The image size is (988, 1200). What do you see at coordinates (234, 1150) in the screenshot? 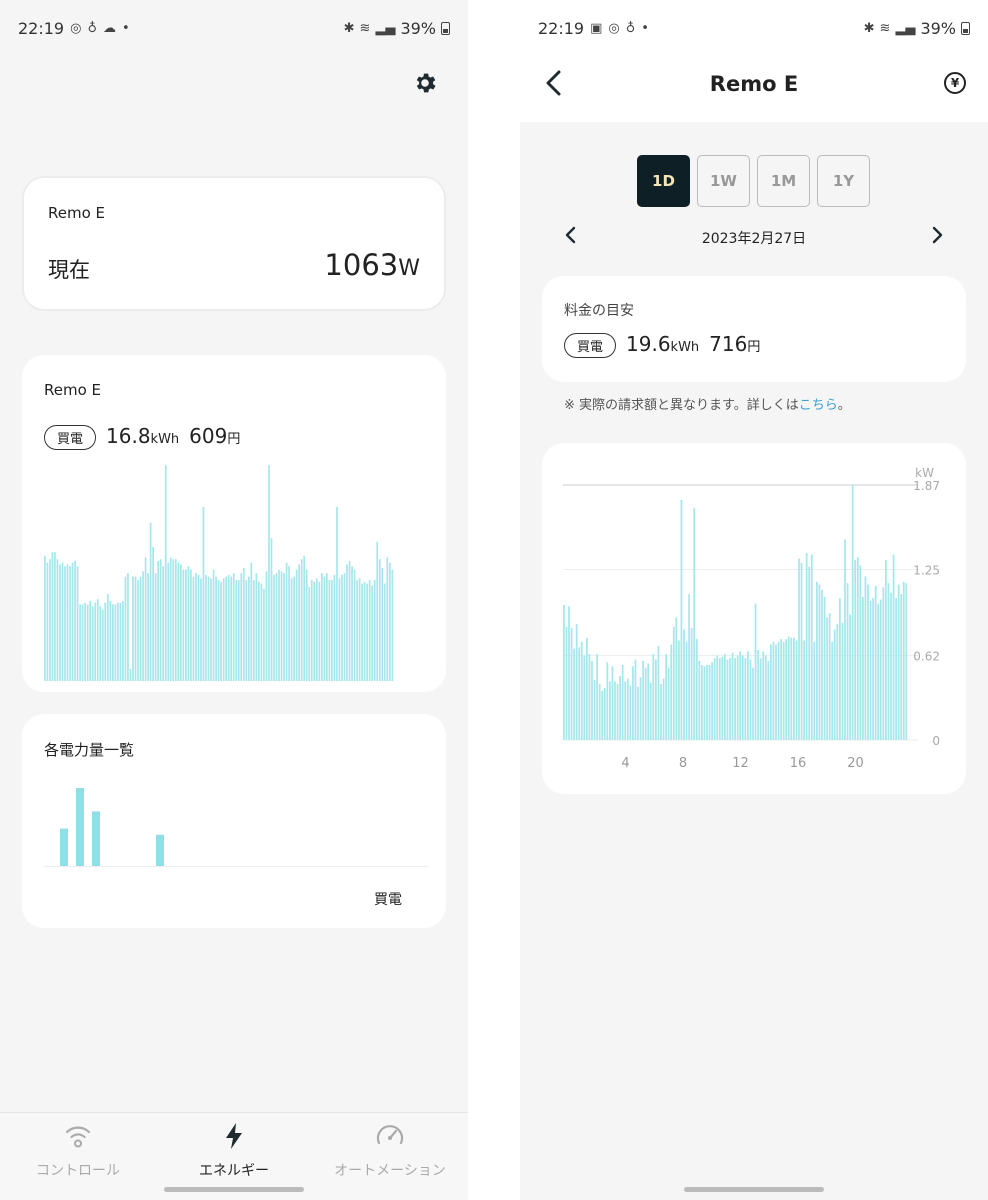
I see `nav-energy: エネルギー` at bounding box center [234, 1150].